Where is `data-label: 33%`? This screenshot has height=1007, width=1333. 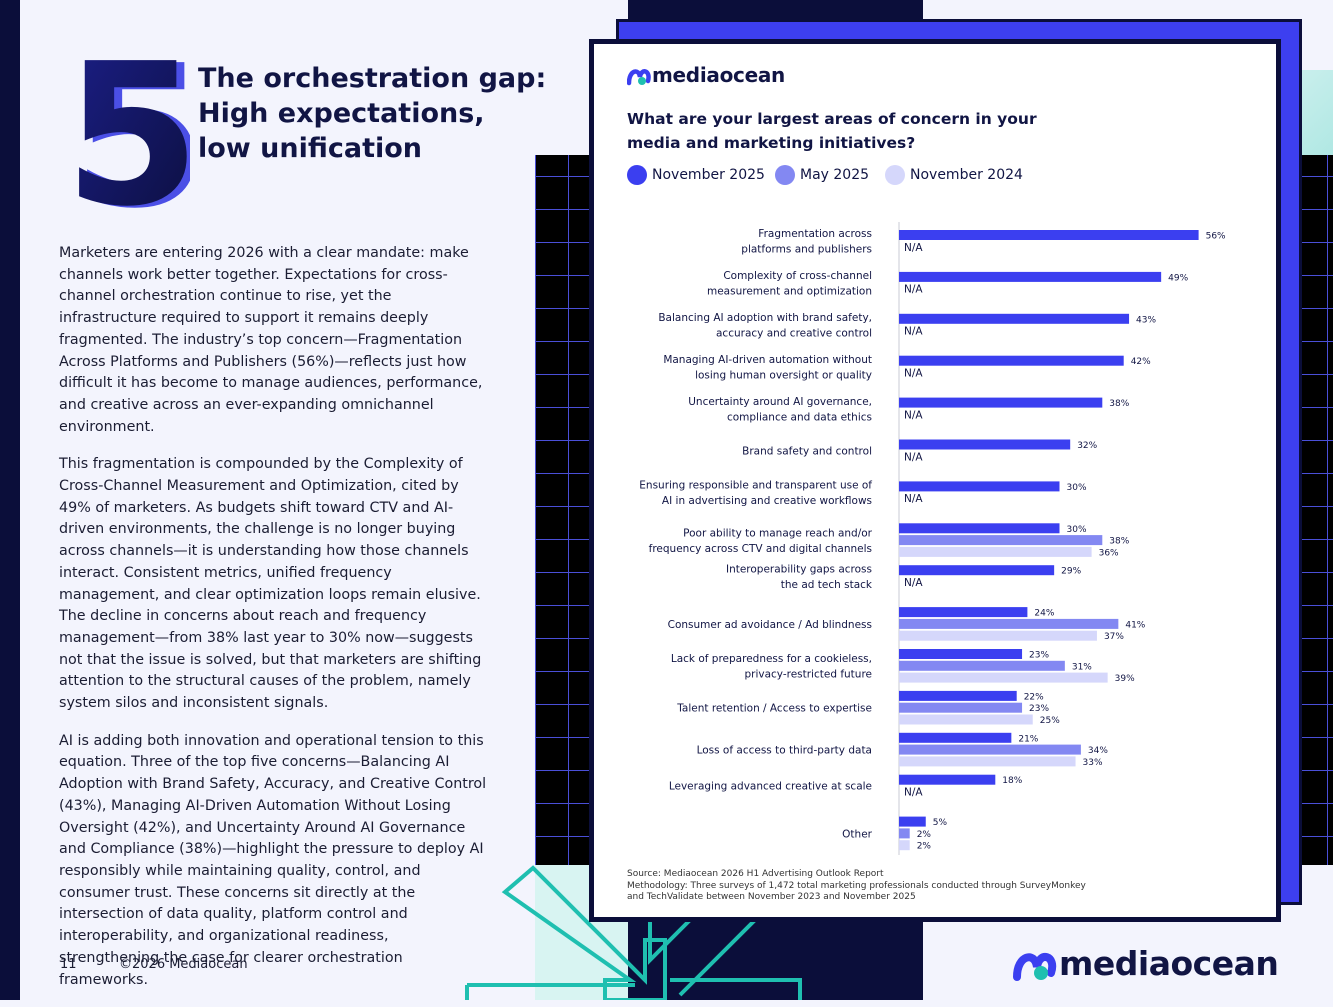 data-label: 33% is located at coordinates (1093, 763).